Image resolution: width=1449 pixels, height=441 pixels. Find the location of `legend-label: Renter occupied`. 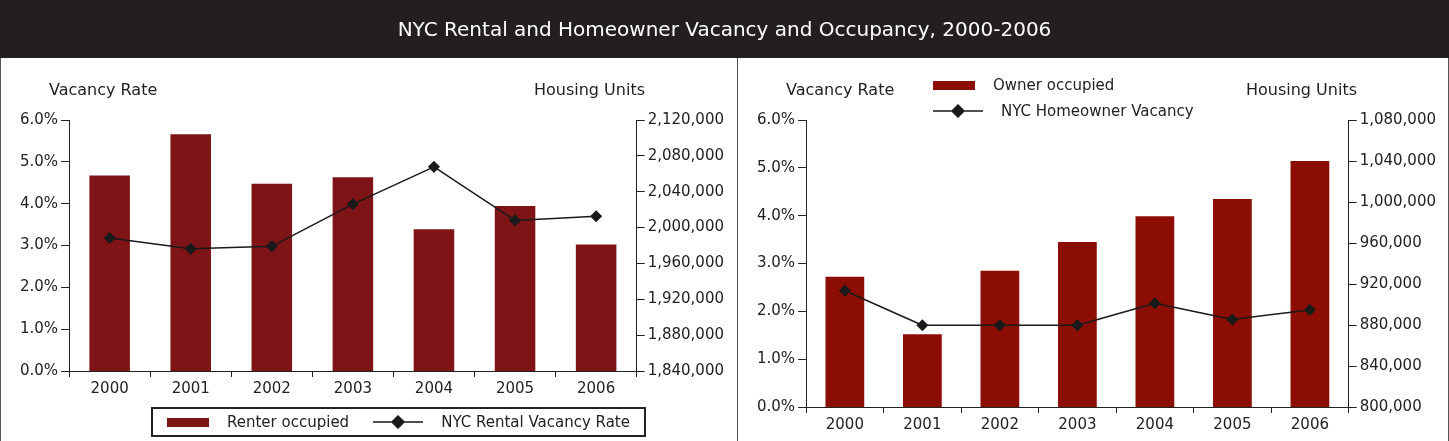

legend-label: Renter occupied is located at coordinates (288, 422).